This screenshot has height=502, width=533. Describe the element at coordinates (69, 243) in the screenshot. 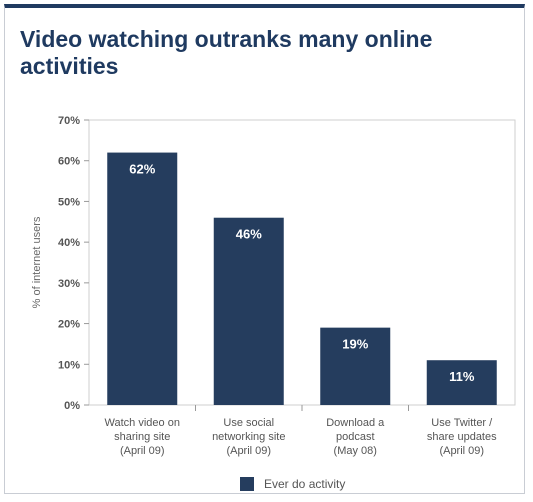

I see `y-tick-label: 40%` at that location.